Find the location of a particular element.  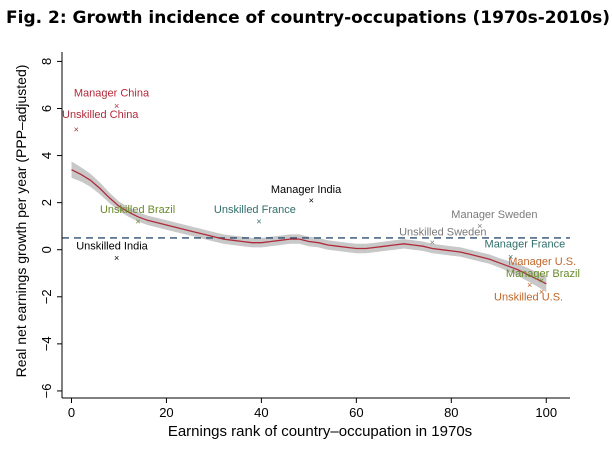

y-tick-label: −4 is located at coordinates (46, 343).